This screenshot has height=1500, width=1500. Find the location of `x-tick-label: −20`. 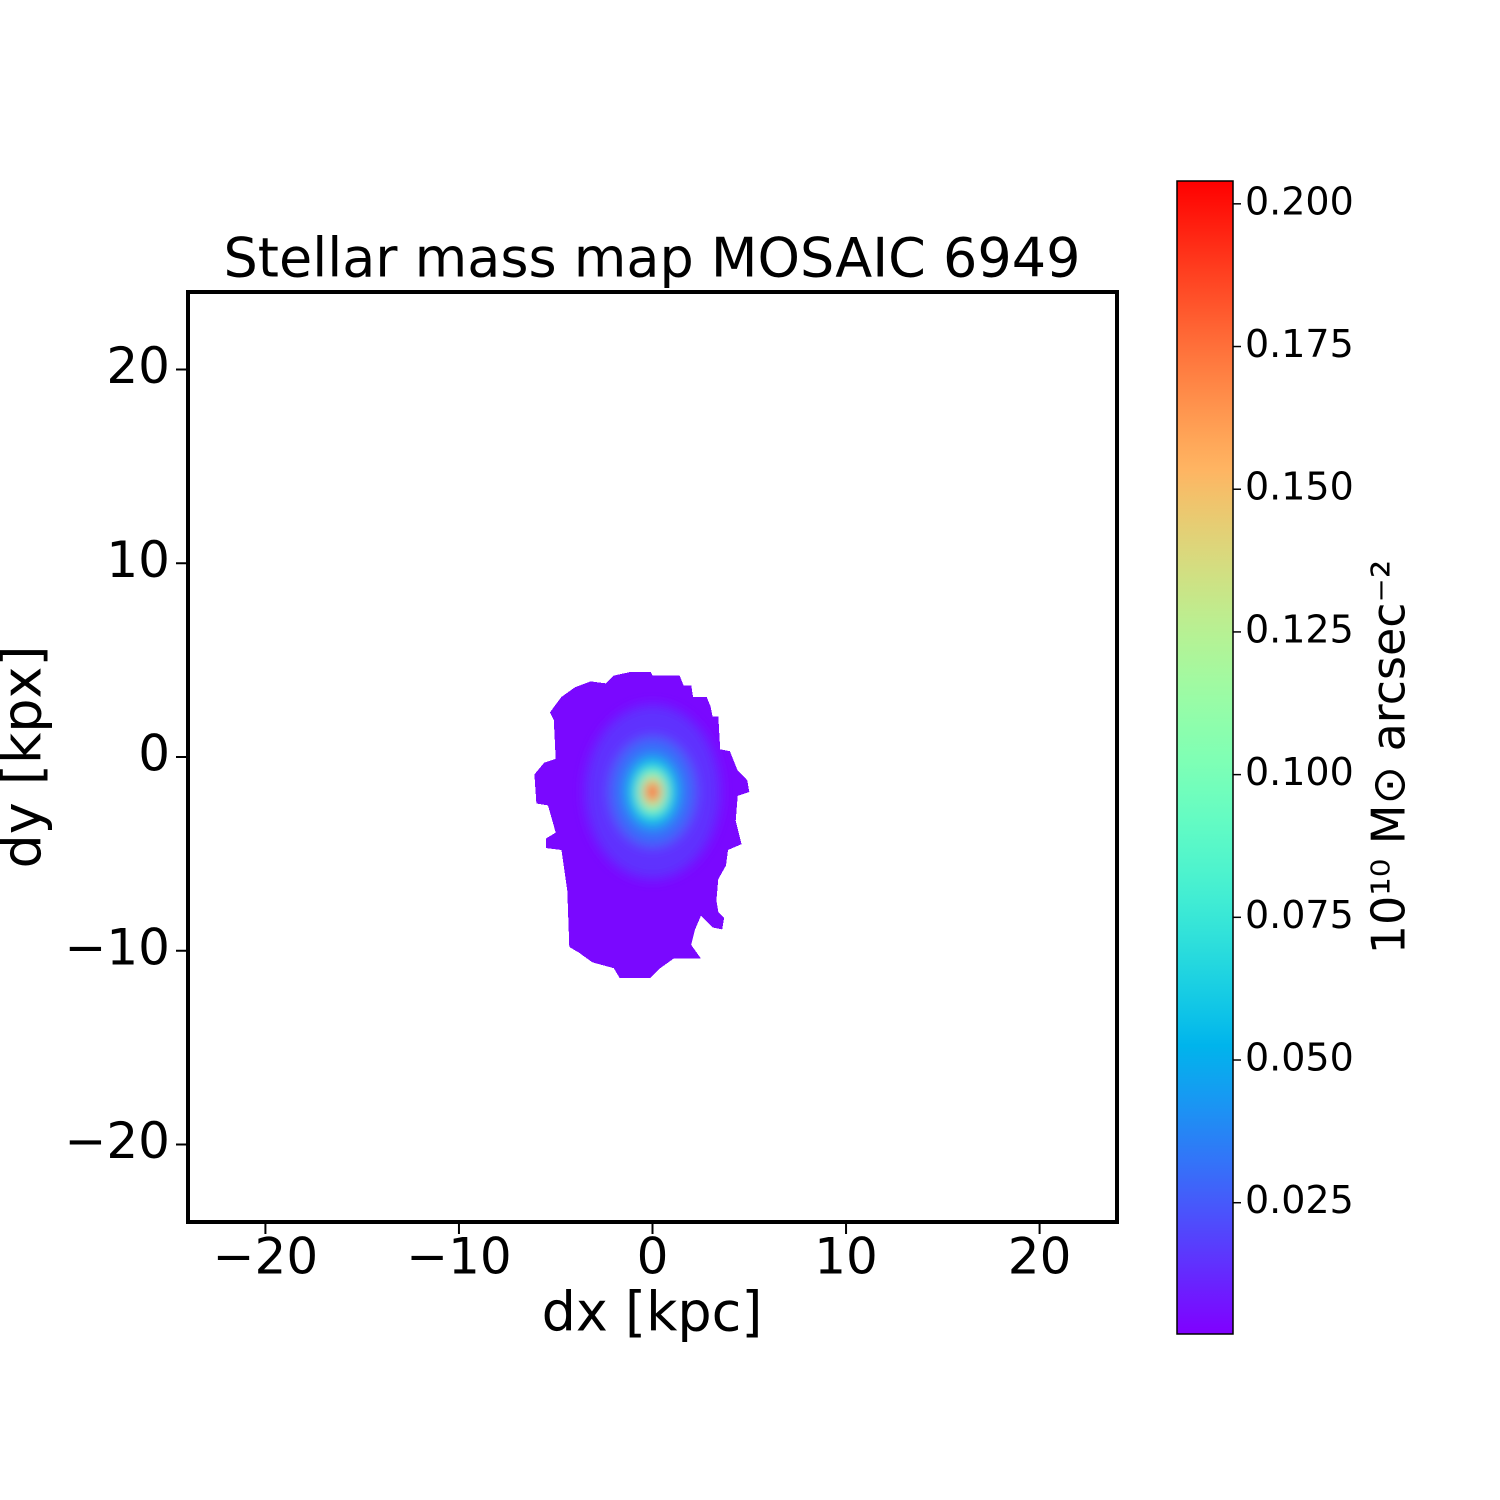

x-tick-label: −20 is located at coordinates (266, 1257).